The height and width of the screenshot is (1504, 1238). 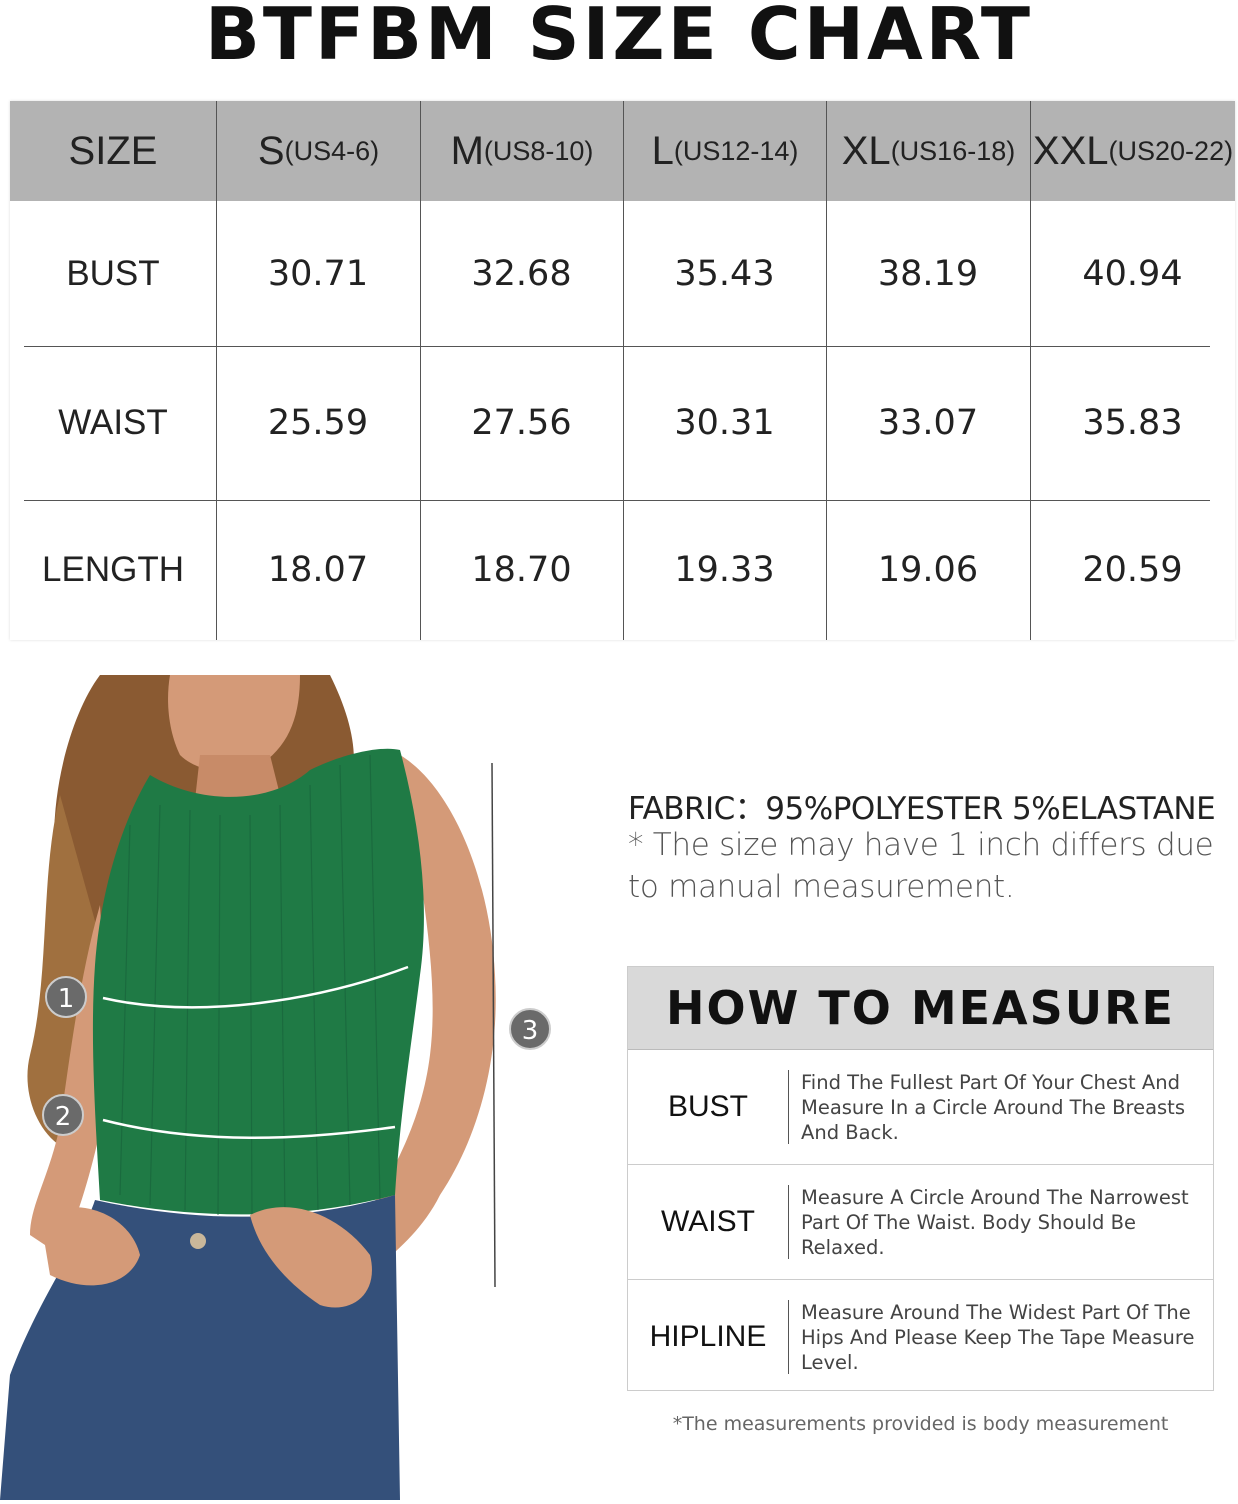 I want to click on how-to-measure-title: HOW TO MEASURE, so click(x=920, y=1008).